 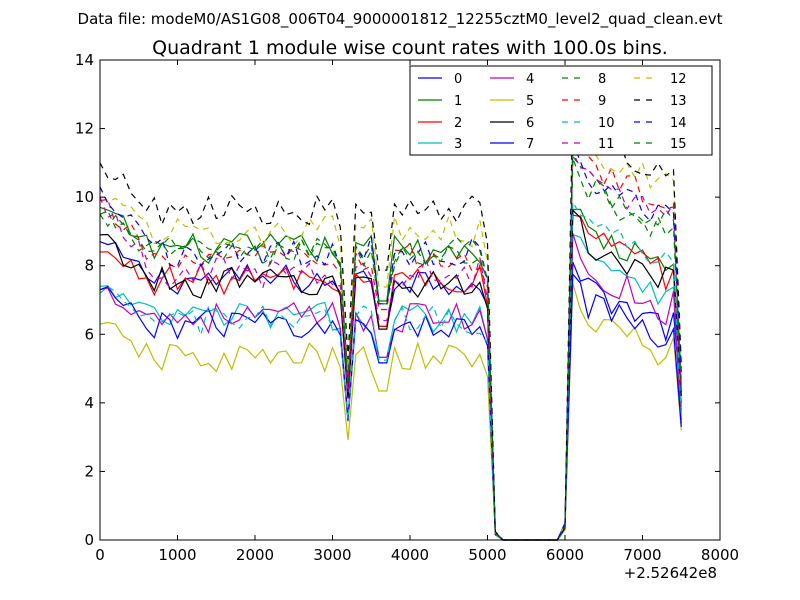 What do you see at coordinates (530, 79) in the screenshot?
I see `legend-label-4: 4` at bounding box center [530, 79].